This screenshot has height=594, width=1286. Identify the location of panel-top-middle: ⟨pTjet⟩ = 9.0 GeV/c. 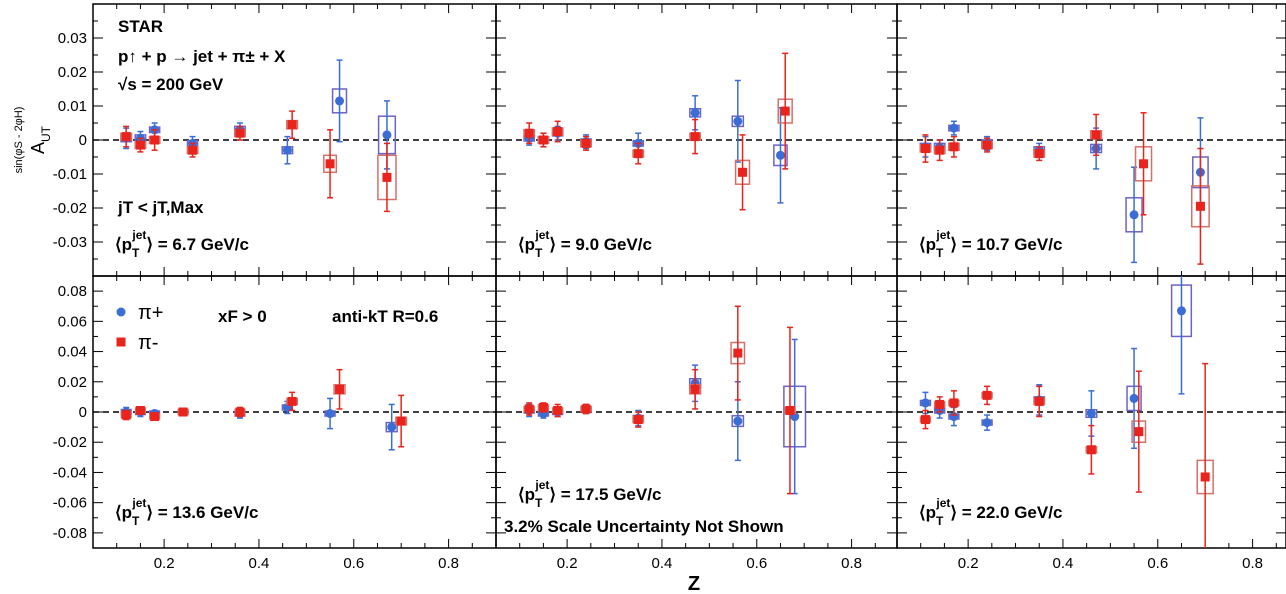
(696, 140).